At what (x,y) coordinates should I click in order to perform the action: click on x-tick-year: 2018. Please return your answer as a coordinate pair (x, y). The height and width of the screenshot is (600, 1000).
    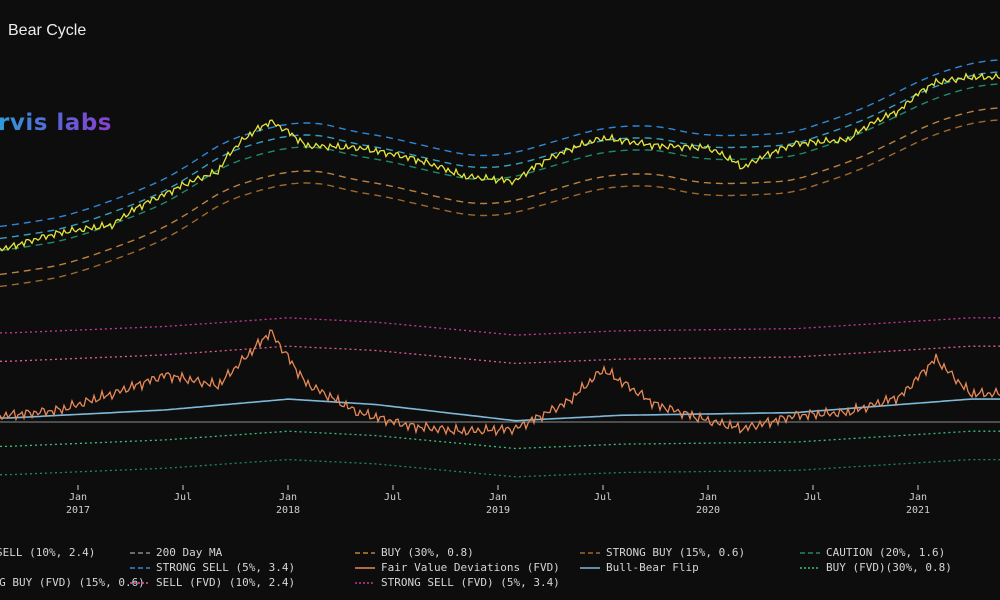
    Looking at the image, I should click on (288, 510).